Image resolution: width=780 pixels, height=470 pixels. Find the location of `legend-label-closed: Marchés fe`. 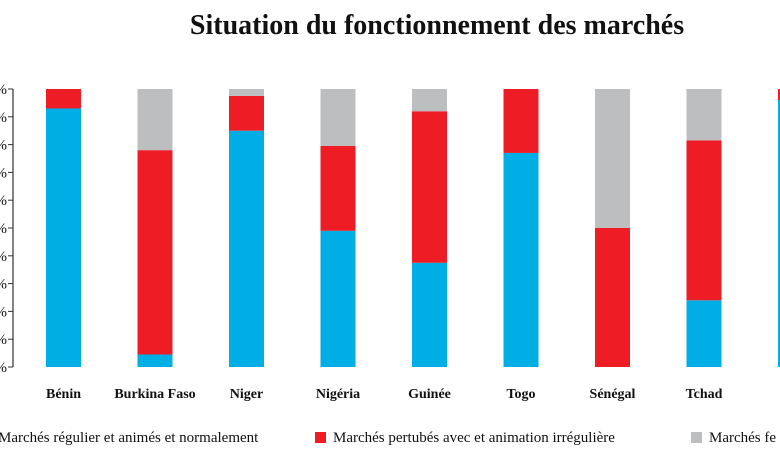

legend-label-closed: Marchés fe is located at coordinates (743, 438).